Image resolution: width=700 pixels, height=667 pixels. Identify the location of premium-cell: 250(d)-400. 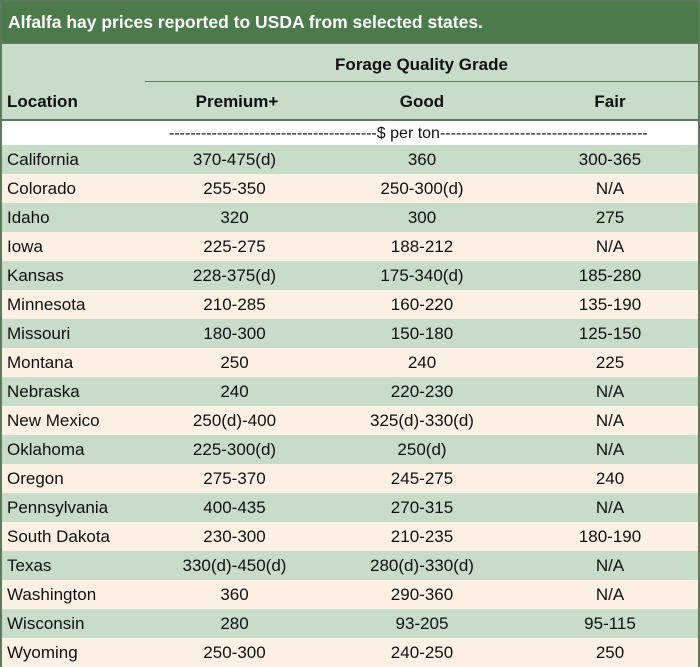
(234, 420).